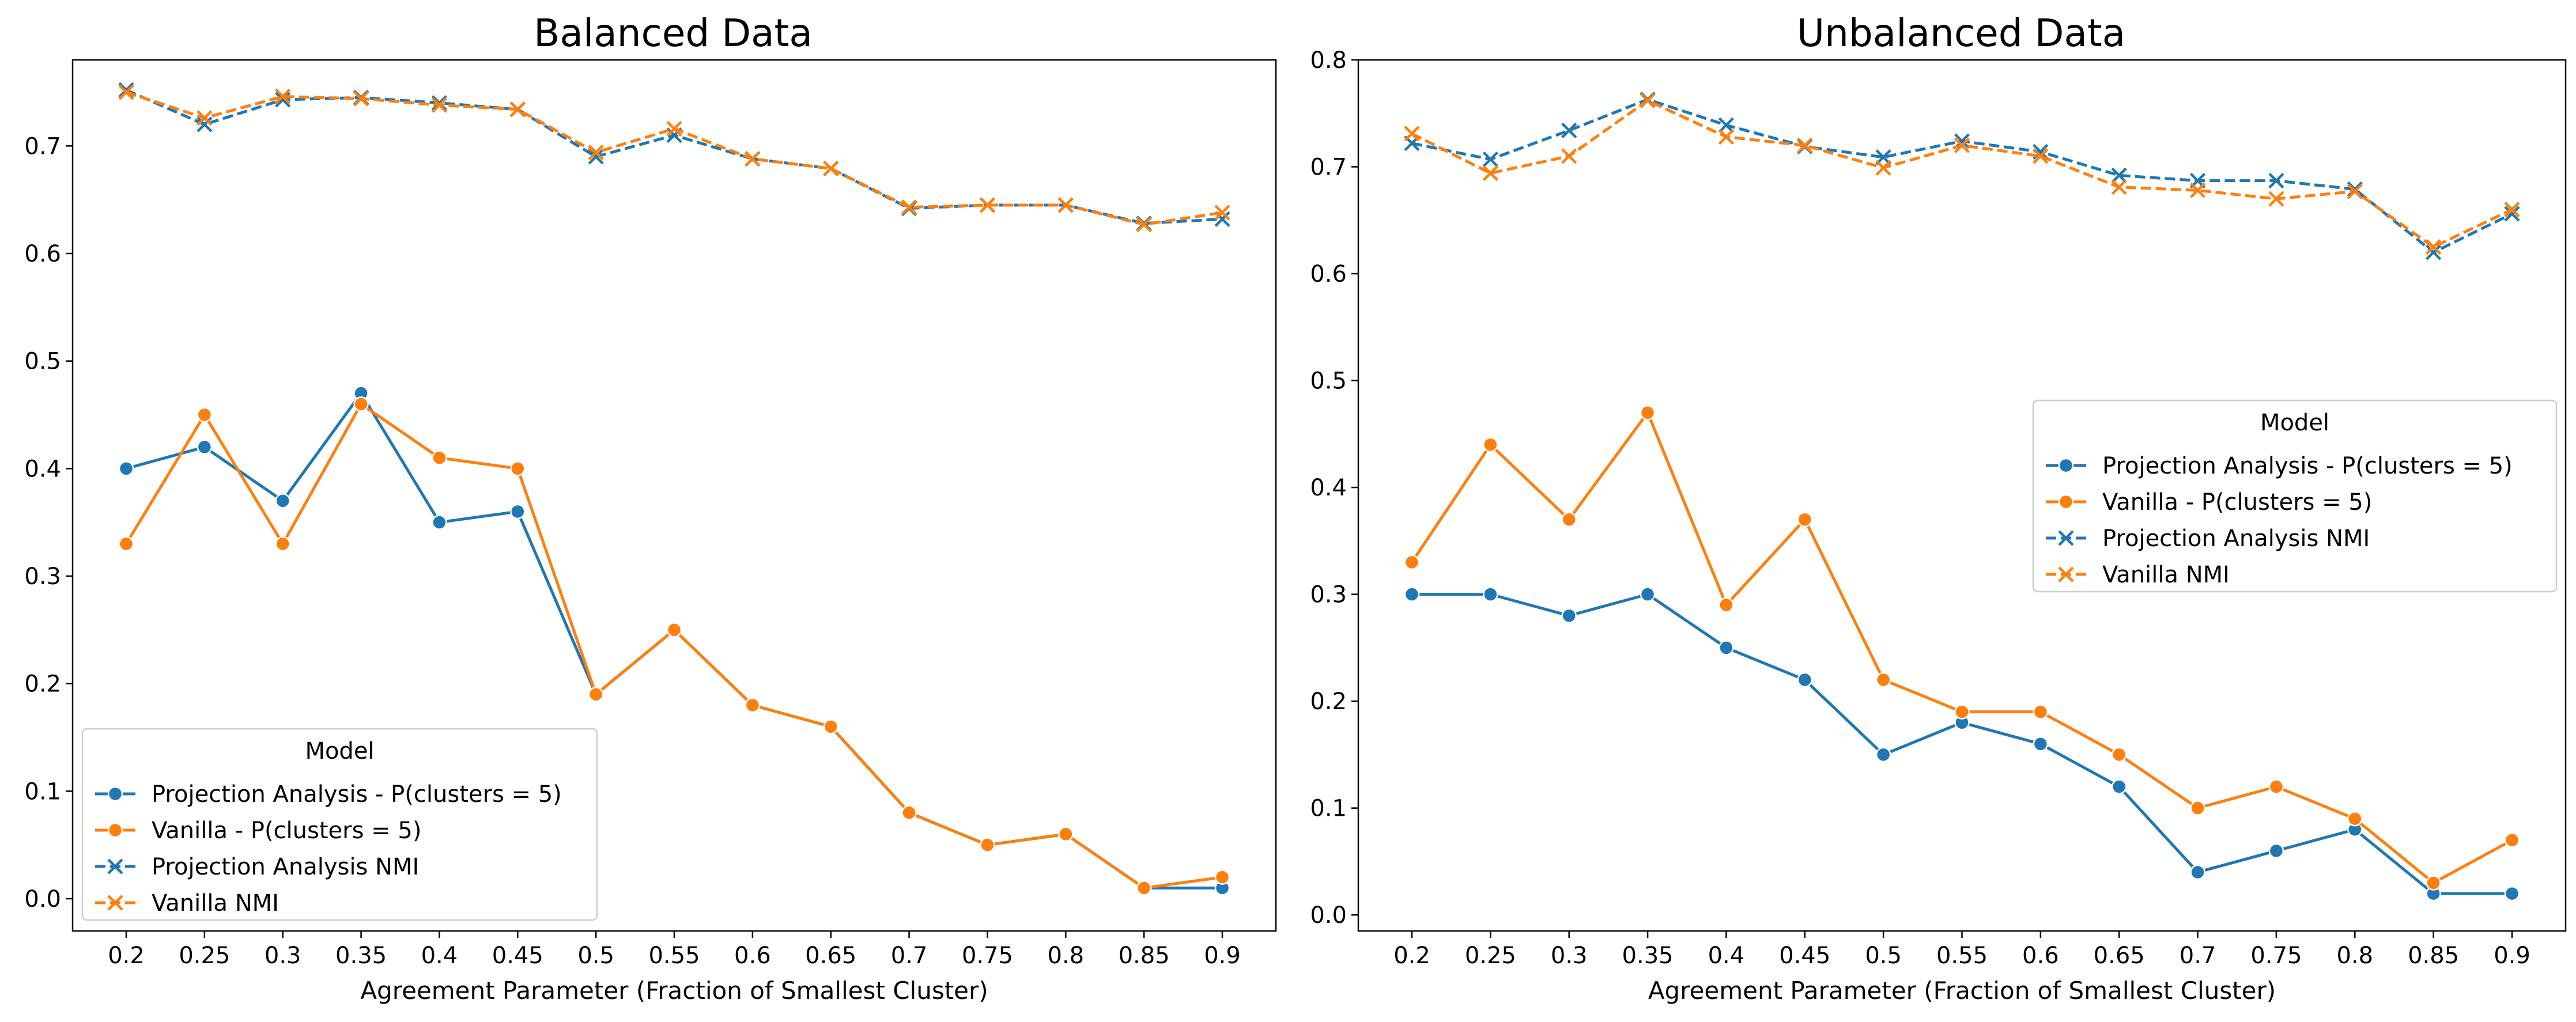 This screenshot has height=1022, width=2576. Describe the element at coordinates (361, 955) in the screenshot. I see `x-tick-label: 0.35` at that location.